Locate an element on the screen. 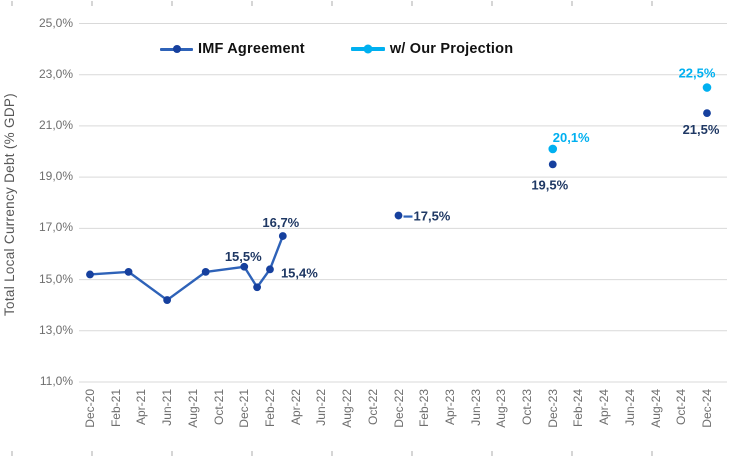 Image resolution: width=730 pixels, height=462 pixels. x-tick-label: Feb-23 is located at coordinates (424, 408).